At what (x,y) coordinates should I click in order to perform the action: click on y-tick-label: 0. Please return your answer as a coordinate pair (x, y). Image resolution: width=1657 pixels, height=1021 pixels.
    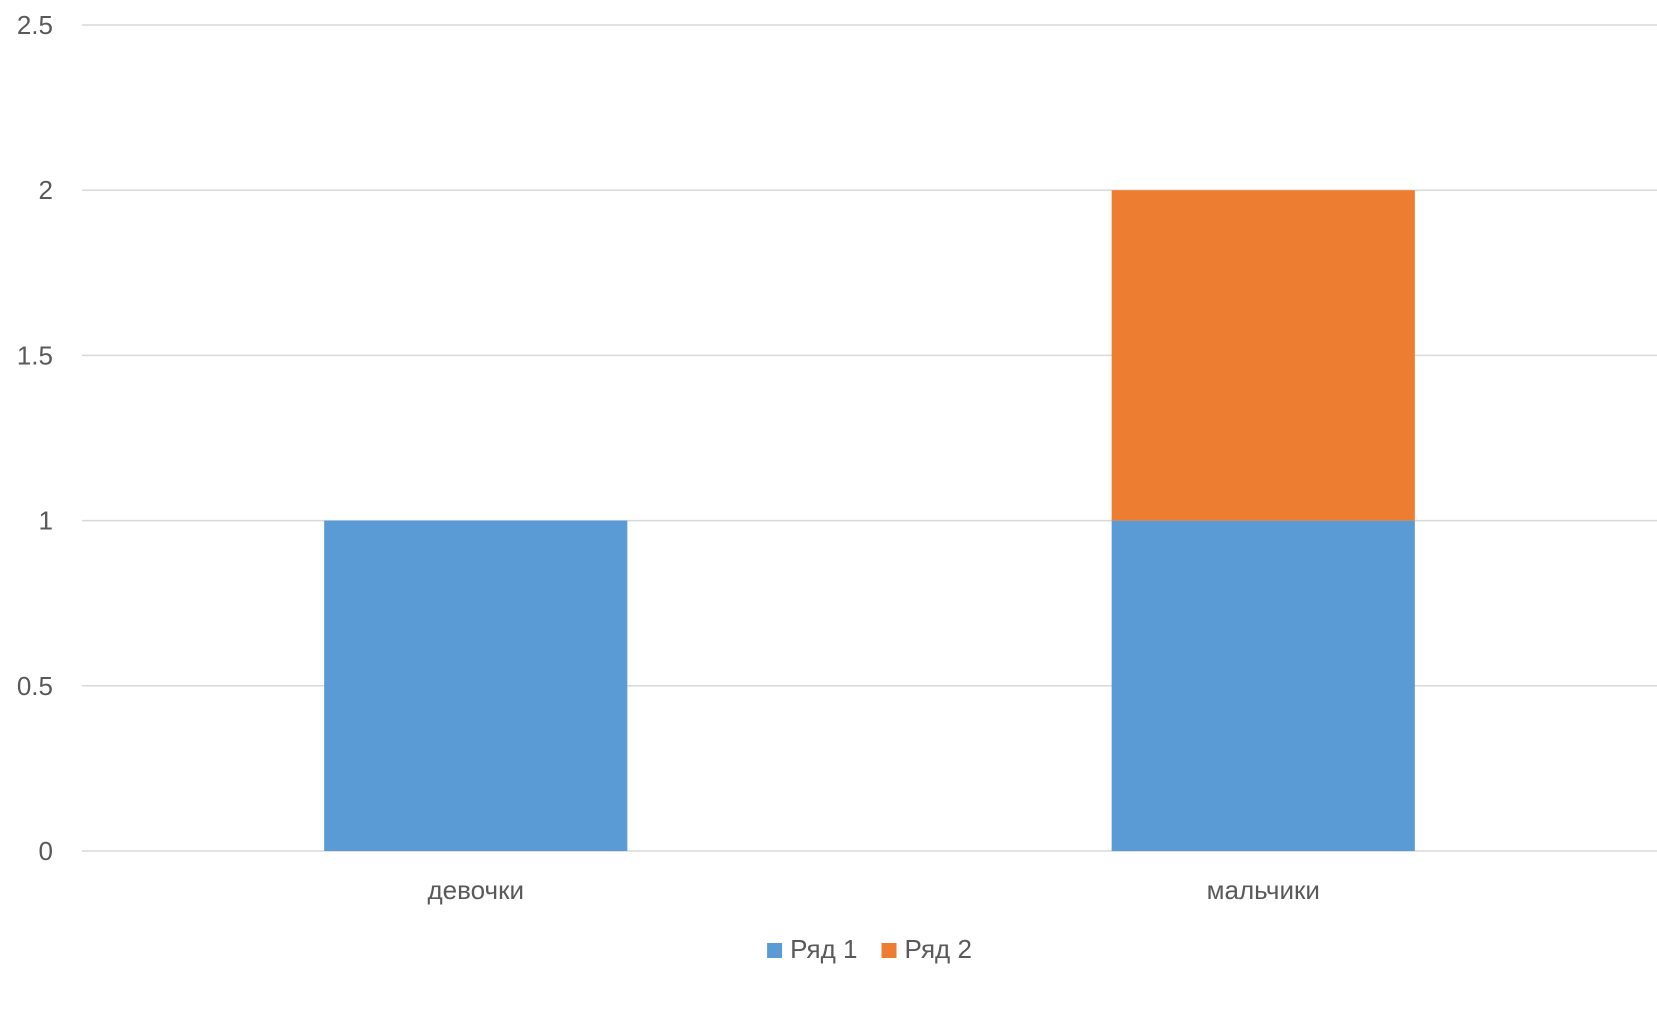
    Looking at the image, I should click on (46, 851).